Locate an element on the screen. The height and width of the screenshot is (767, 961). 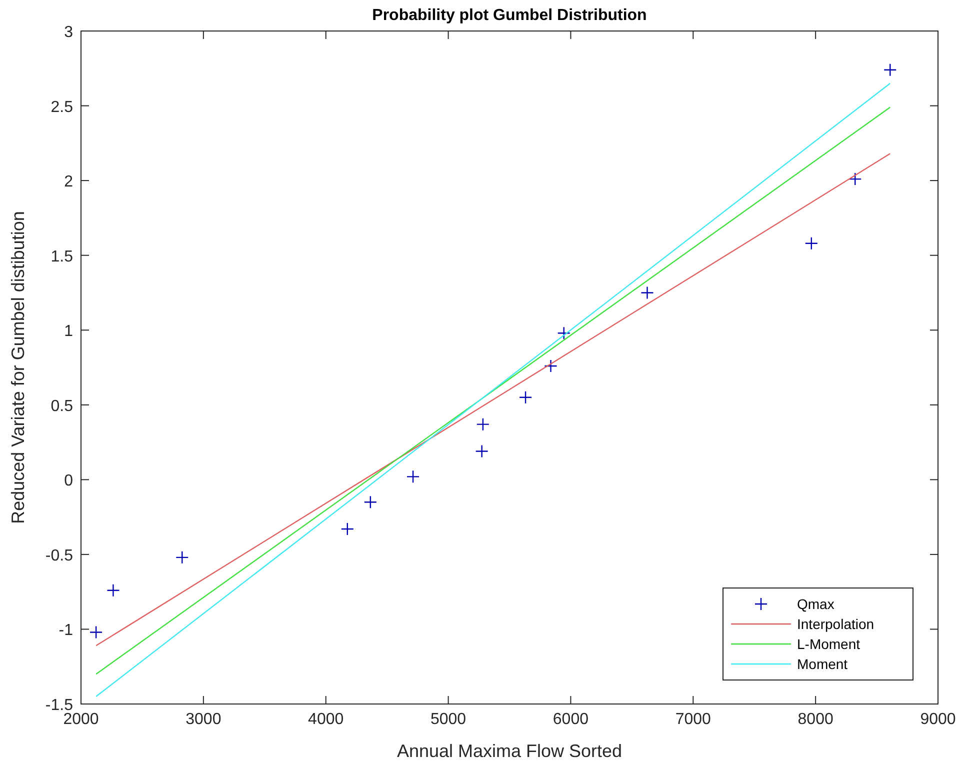
y-tick-label: 2.5 is located at coordinates (62, 107).